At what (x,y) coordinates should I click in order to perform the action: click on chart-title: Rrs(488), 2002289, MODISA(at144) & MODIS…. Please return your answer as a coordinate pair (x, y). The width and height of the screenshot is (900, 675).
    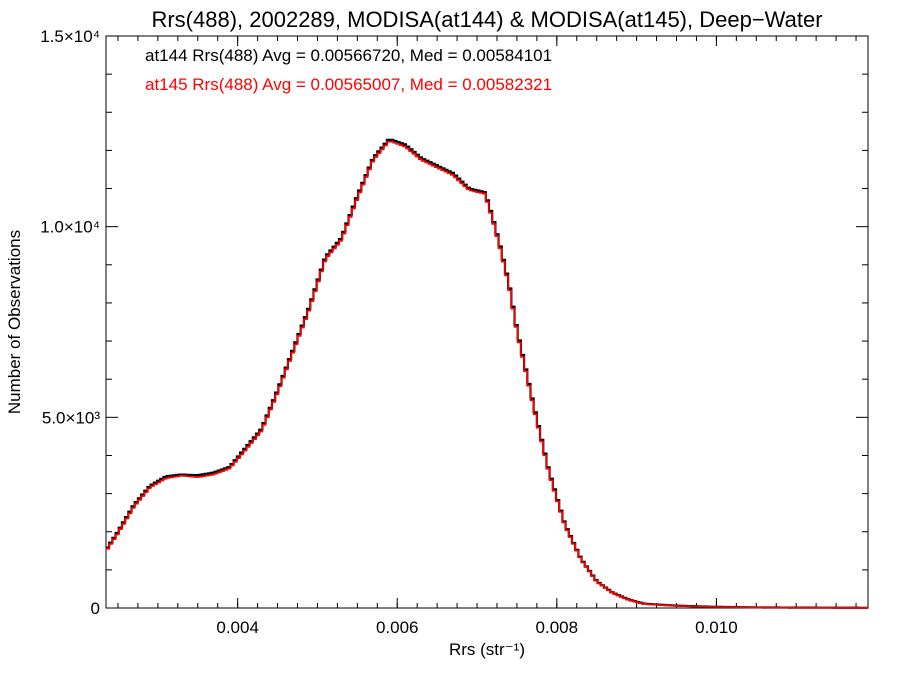
    Looking at the image, I should click on (486, 19).